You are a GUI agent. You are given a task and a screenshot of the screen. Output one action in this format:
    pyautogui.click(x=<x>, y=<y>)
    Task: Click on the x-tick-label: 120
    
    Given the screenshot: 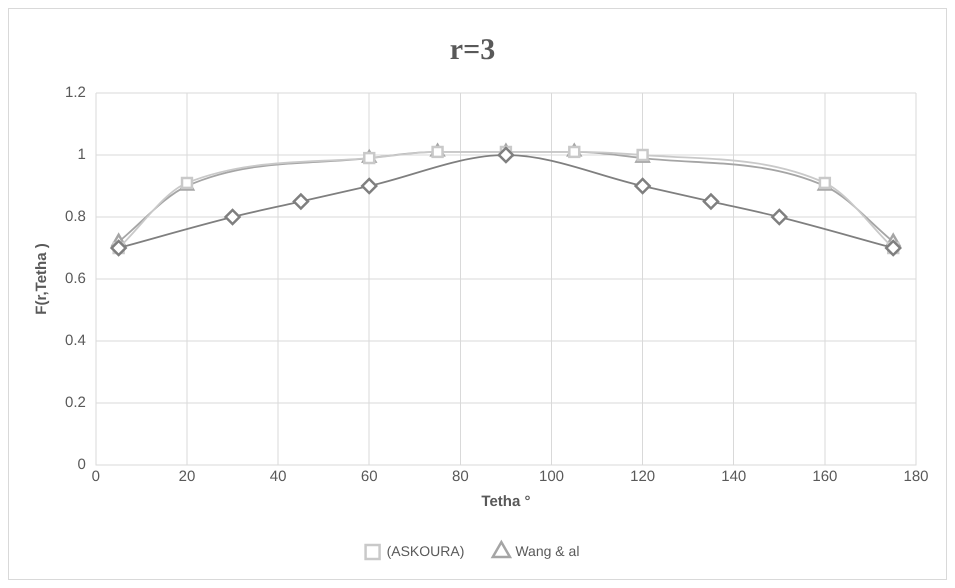 What is the action you would take?
    pyautogui.click(x=643, y=477)
    